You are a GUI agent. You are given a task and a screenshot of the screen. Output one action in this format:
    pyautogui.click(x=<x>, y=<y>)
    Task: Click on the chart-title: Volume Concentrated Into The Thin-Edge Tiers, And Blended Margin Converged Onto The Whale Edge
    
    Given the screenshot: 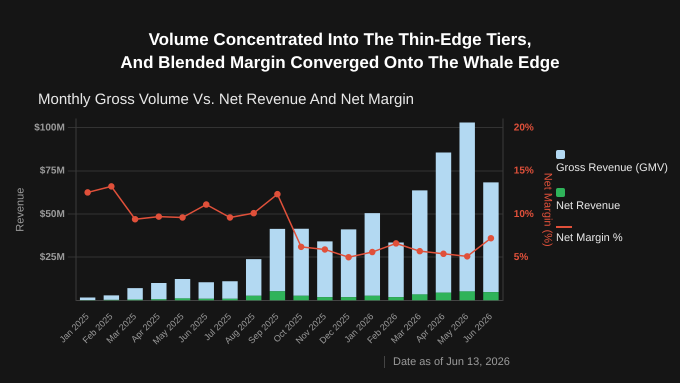 What is the action you would take?
    pyautogui.click(x=340, y=51)
    